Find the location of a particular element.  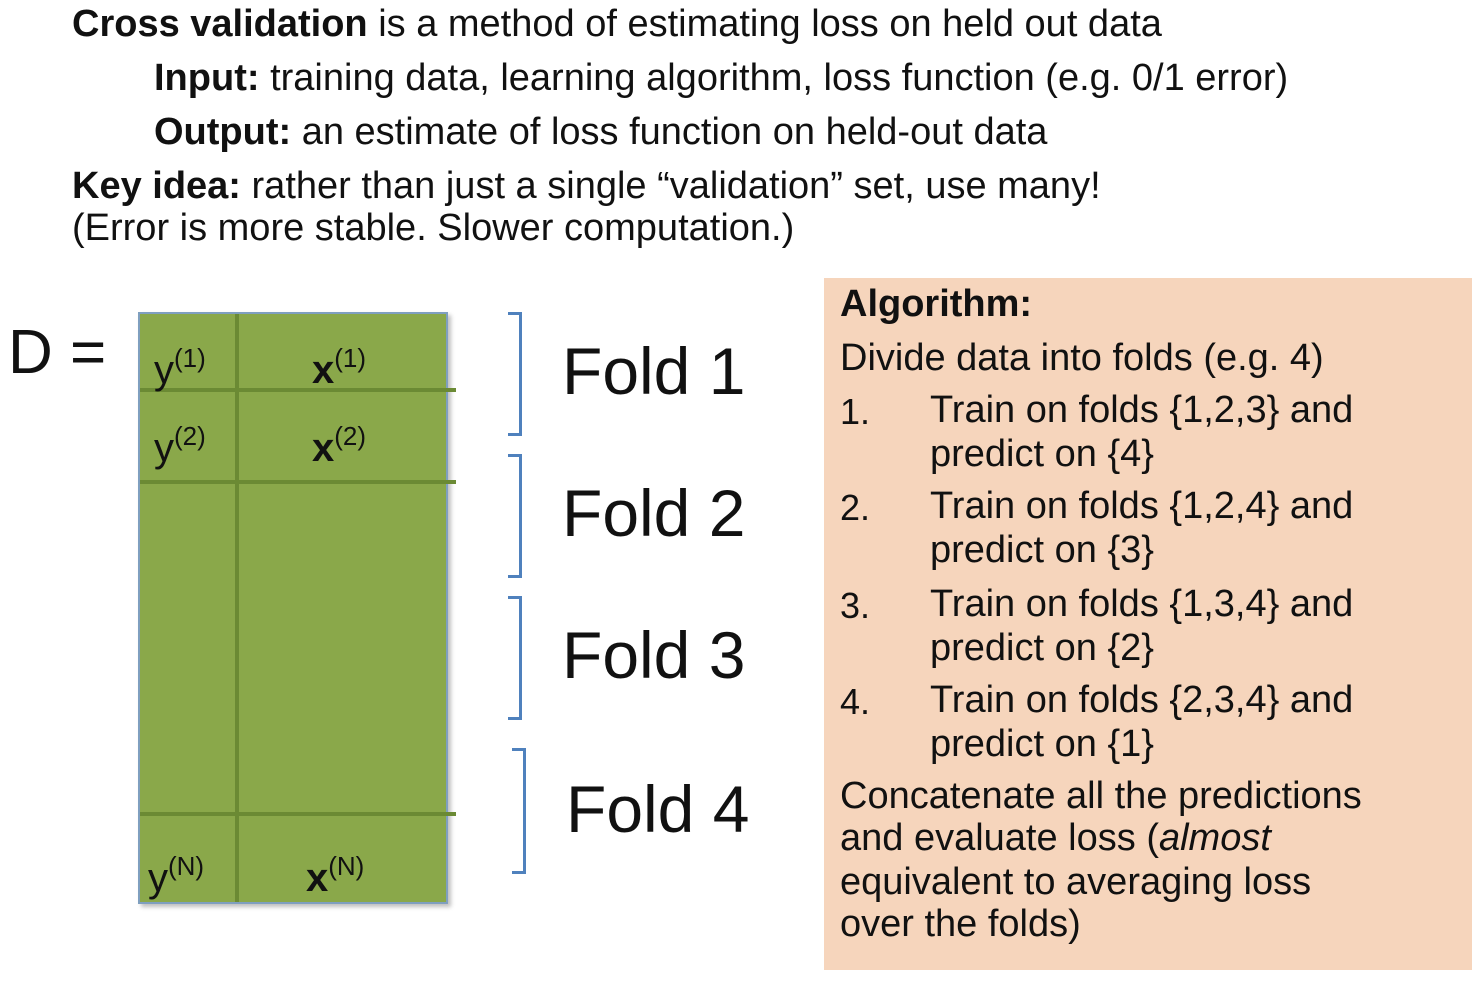

x-cell-n: x(N) is located at coordinates (335, 875).